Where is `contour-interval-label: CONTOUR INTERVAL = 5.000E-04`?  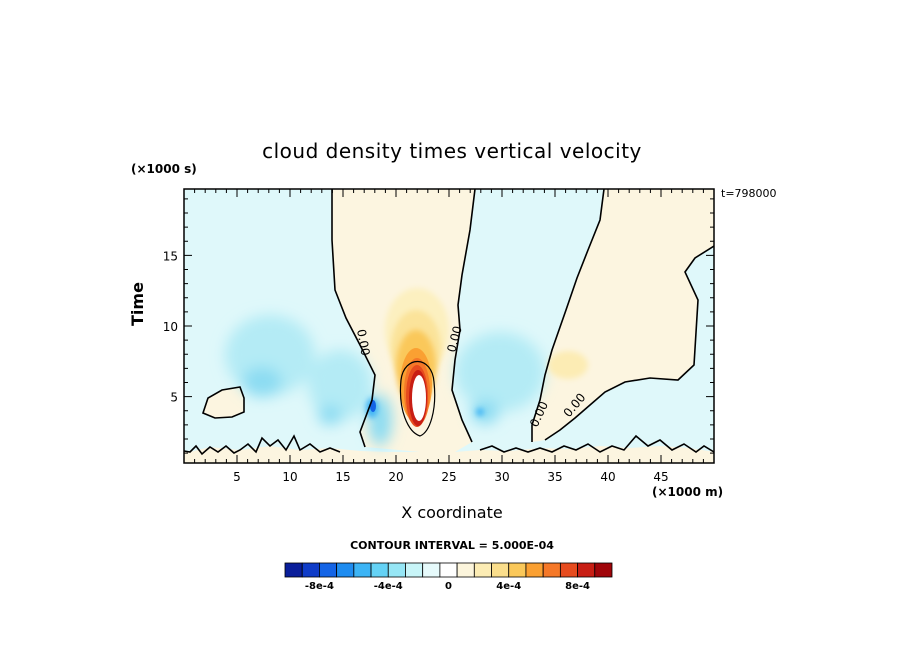
contour-interval-label: CONTOUR INTERVAL = 5.000E-04 is located at coordinates (452, 545).